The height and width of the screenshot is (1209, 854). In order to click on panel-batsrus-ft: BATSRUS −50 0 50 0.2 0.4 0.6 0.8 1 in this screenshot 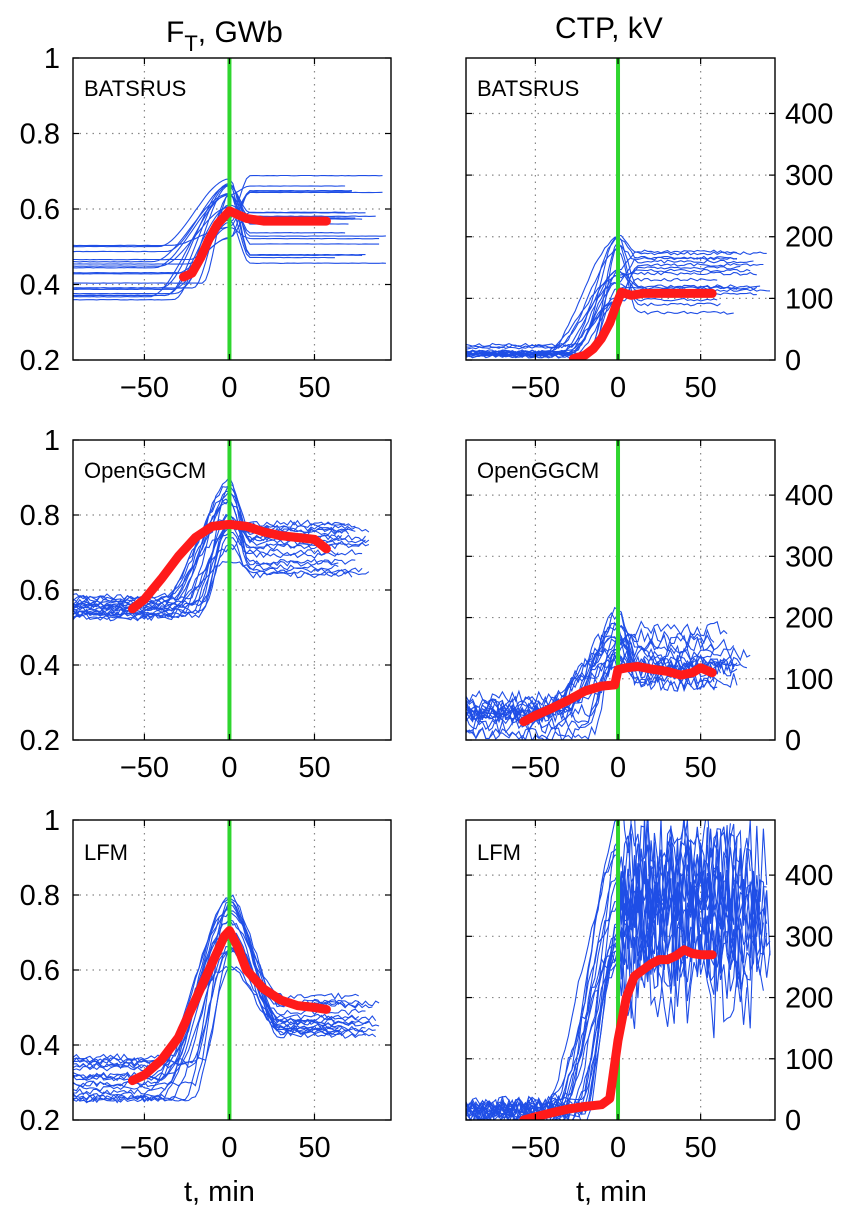, I will do `click(206, 223)`.